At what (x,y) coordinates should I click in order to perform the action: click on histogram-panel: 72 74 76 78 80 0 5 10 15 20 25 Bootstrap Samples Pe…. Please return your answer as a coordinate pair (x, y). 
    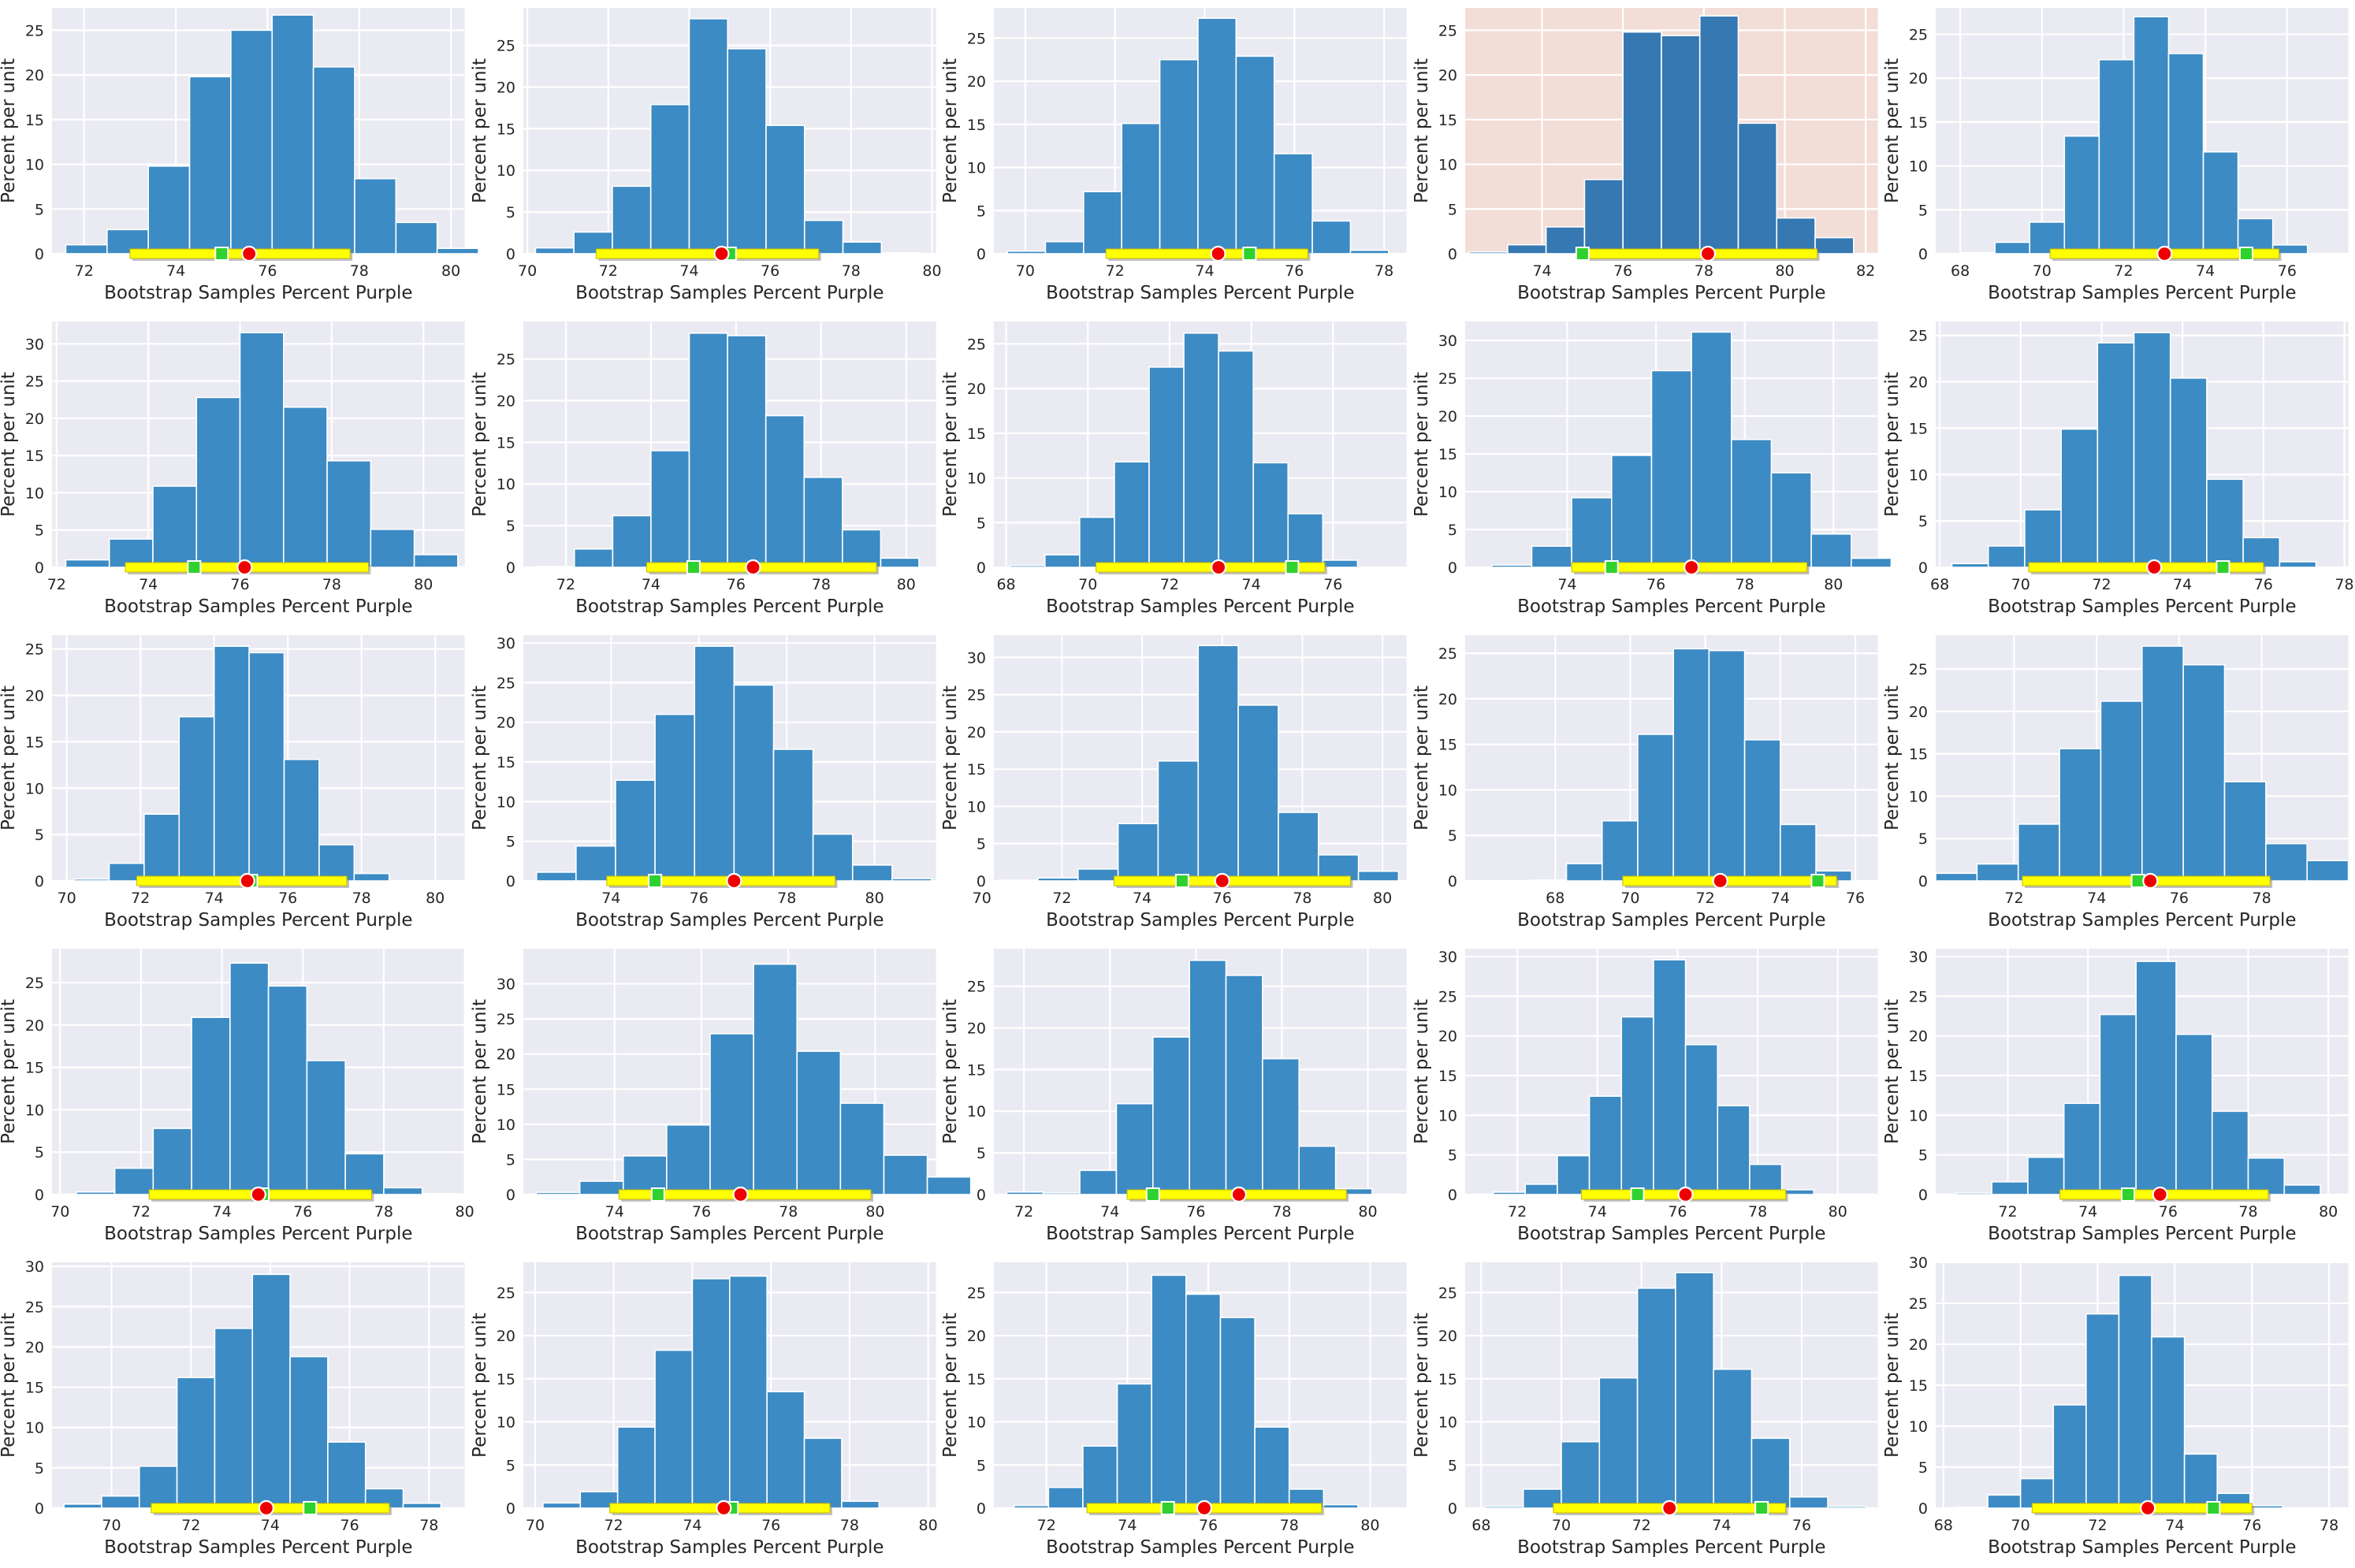
    Looking at the image, I should click on (703, 469).